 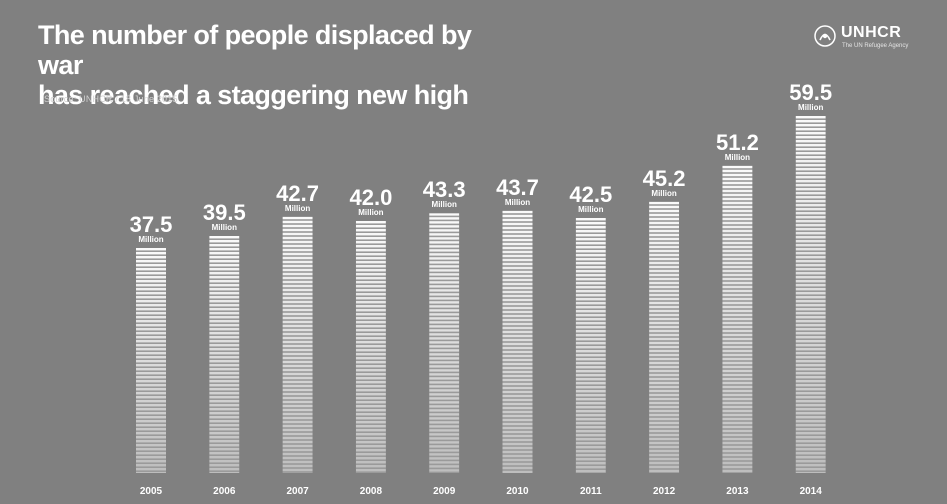 I want to click on chart-title-line-2: has reached a staggering new high, so click(x=253, y=95).